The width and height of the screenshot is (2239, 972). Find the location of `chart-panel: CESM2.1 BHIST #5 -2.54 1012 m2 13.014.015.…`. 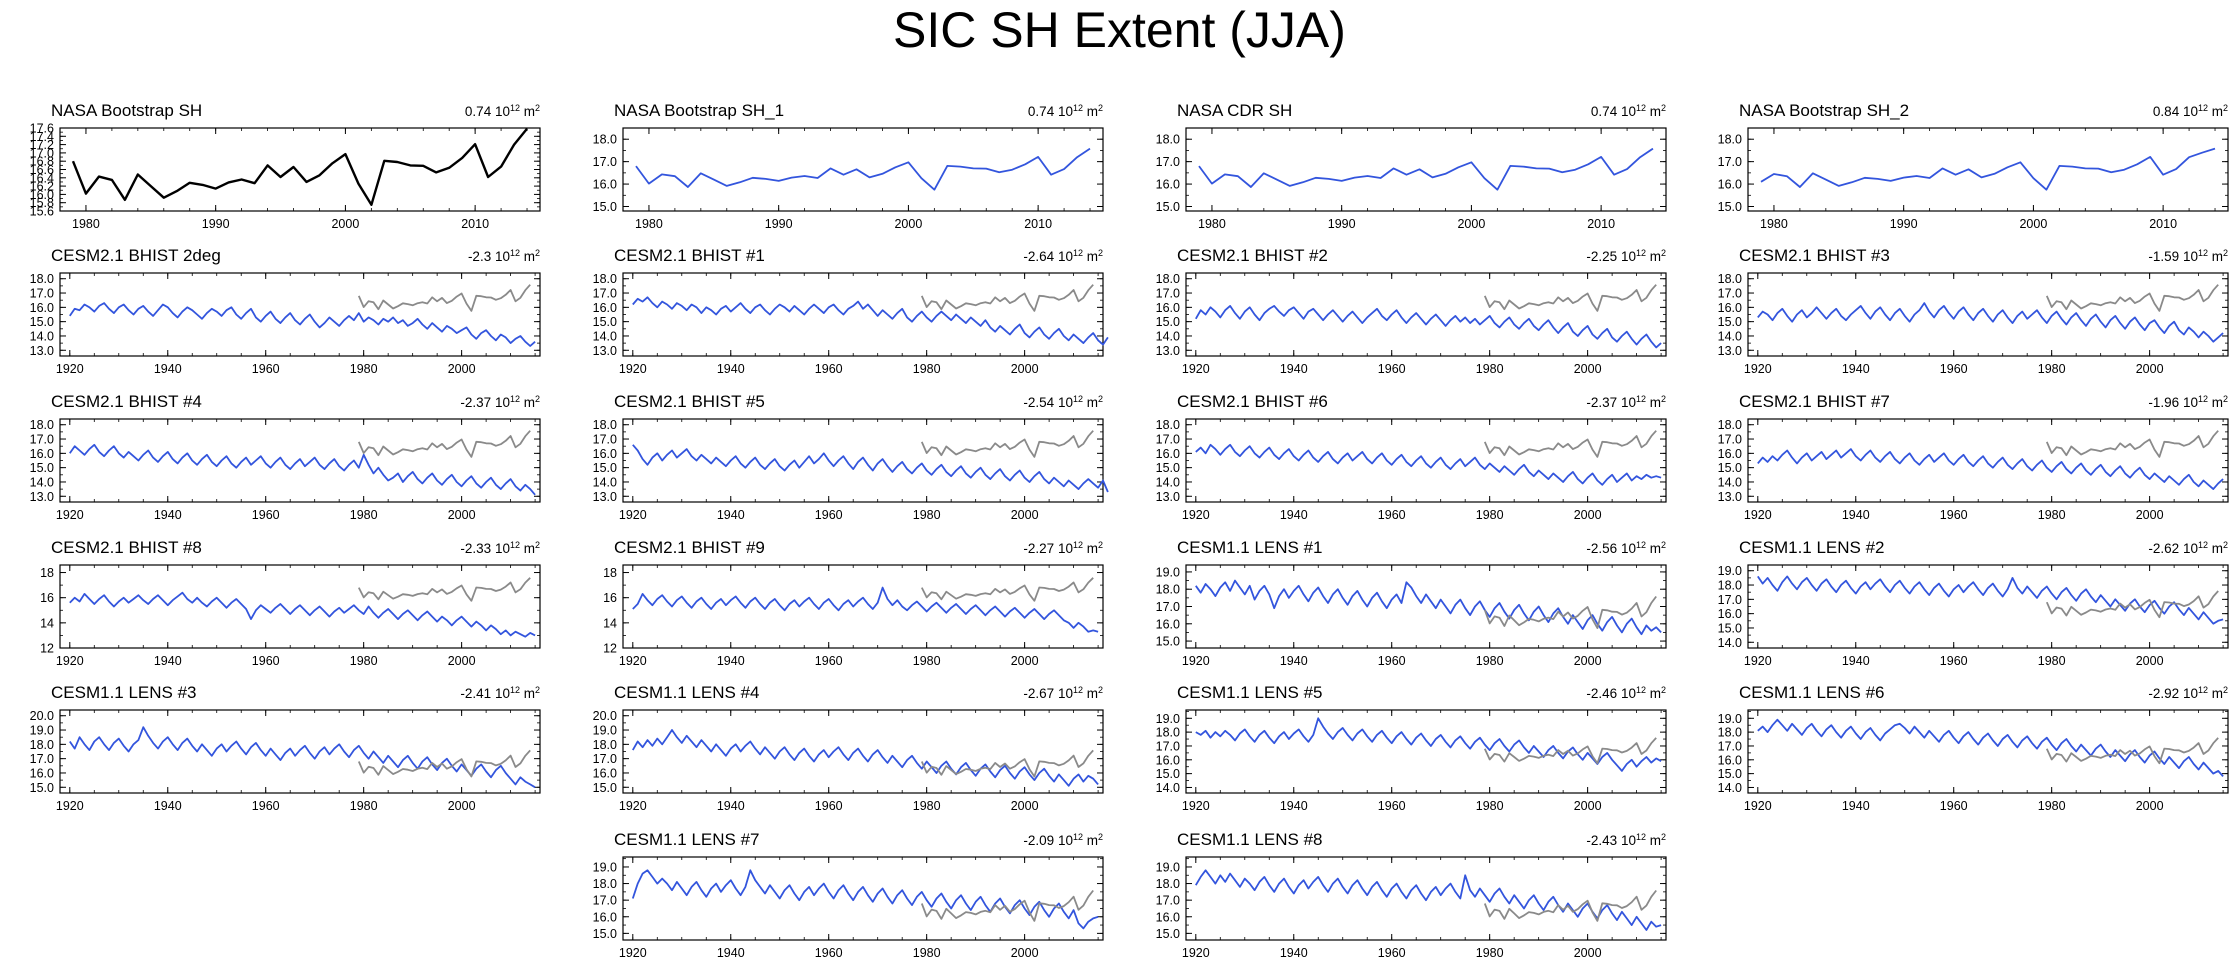

chart-panel: CESM2.1 BHIST #5 -2.54 1012 m2 13.014.015.… is located at coordinates (851, 457).